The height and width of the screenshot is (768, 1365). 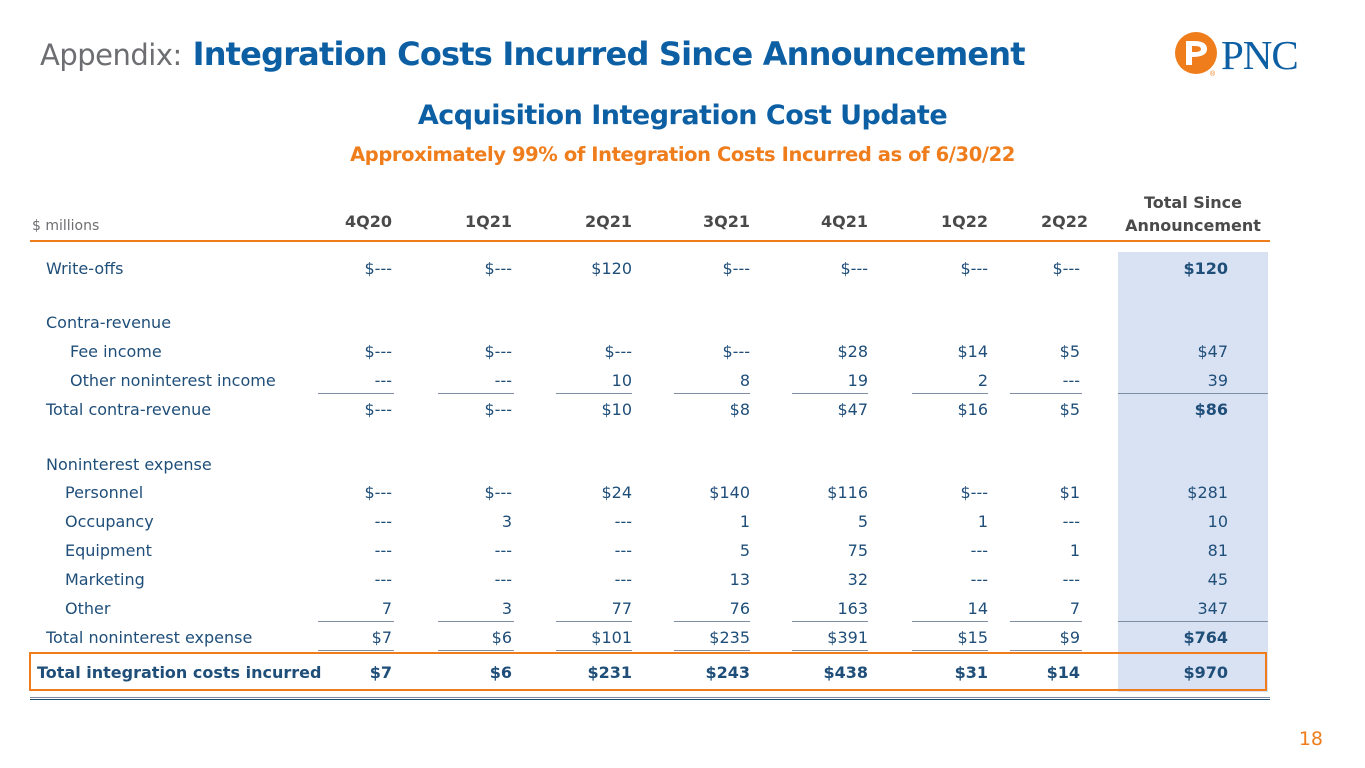 What do you see at coordinates (739, 579) in the screenshot?
I see `cell: 13` at bounding box center [739, 579].